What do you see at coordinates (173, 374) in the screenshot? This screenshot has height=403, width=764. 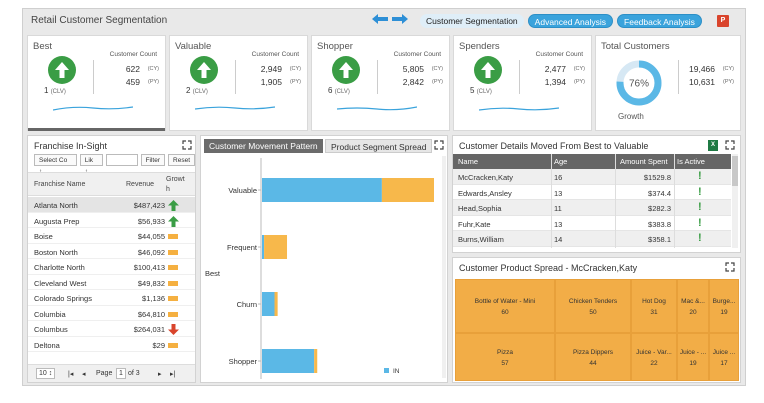 I see `last-page-icon: ▸|` at bounding box center [173, 374].